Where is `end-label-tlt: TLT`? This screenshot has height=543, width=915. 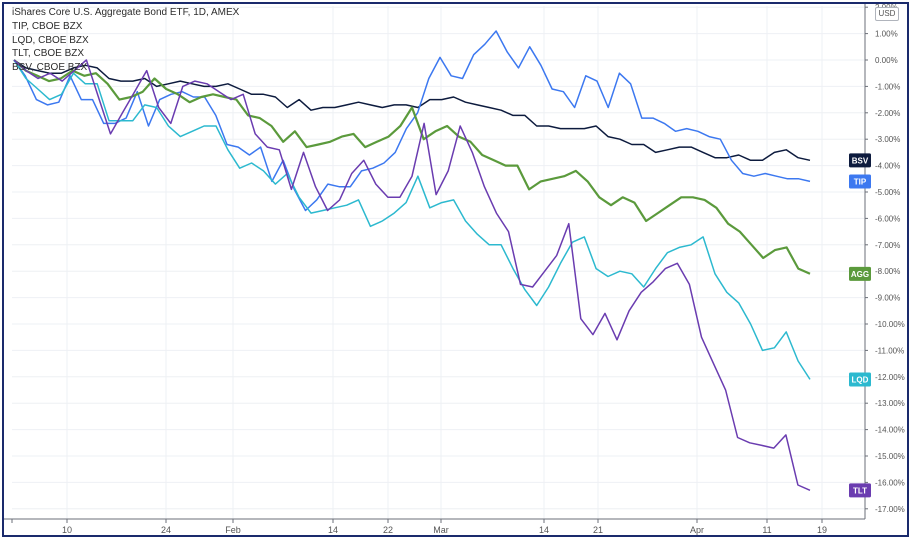
end-label-tlt: TLT is located at coordinates (860, 490).